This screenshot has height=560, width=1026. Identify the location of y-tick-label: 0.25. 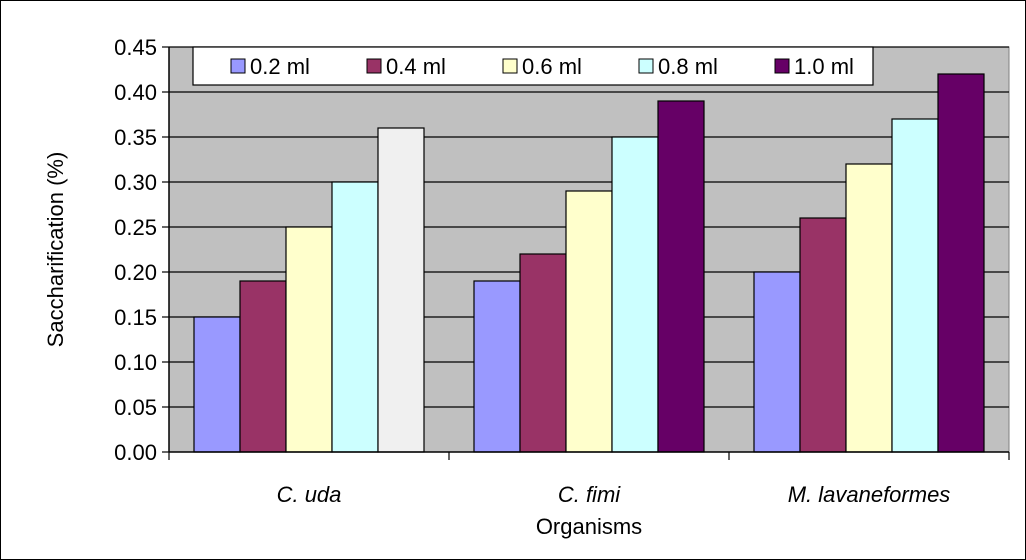
(135, 227).